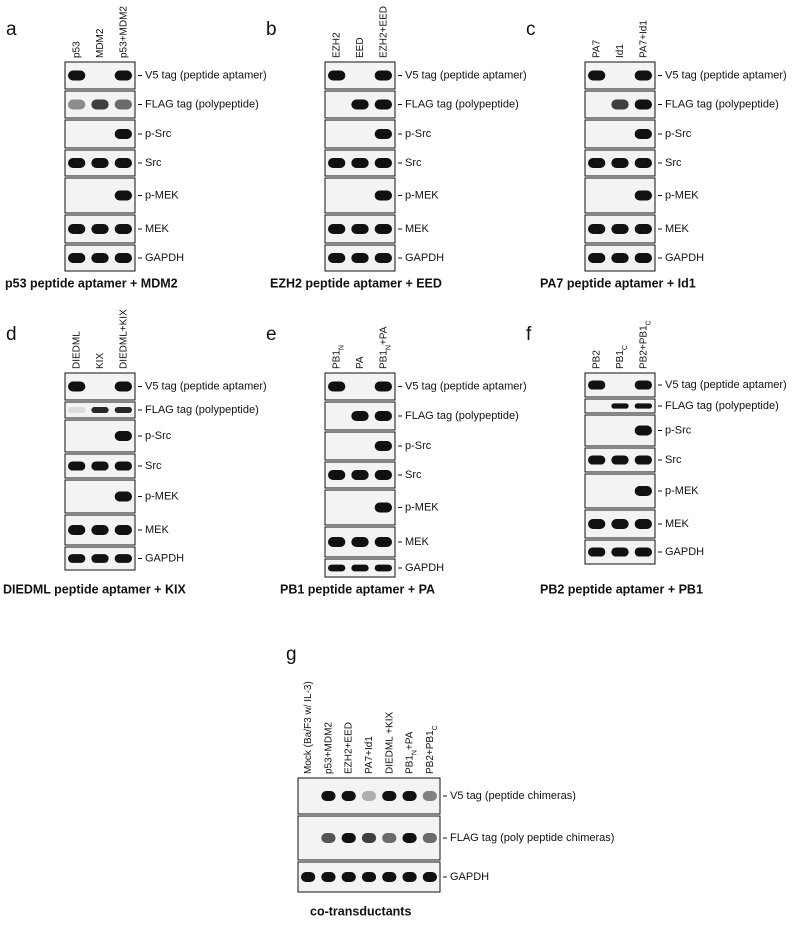 Image resolution: width=792 pixels, height=927 pixels. Describe the element at coordinates (91, 283) in the screenshot. I see `panel-caption: p53 peptide aptamer + MDM2` at that location.